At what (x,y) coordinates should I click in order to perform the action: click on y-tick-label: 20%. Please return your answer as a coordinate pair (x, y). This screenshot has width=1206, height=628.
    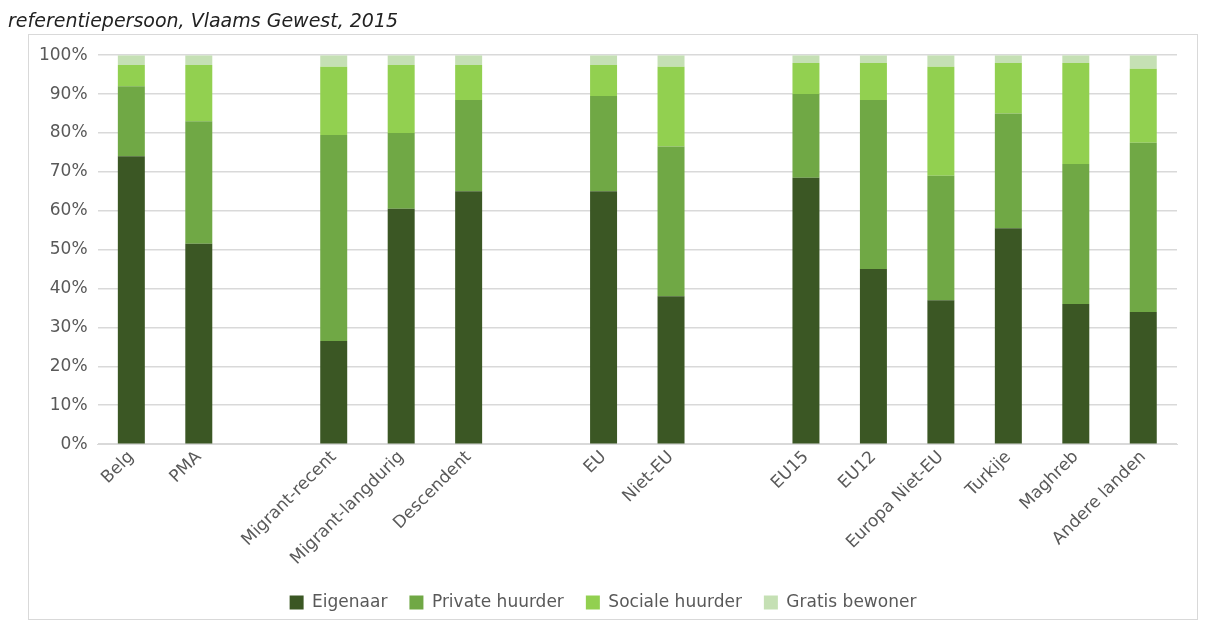
    Looking at the image, I should click on (68, 364).